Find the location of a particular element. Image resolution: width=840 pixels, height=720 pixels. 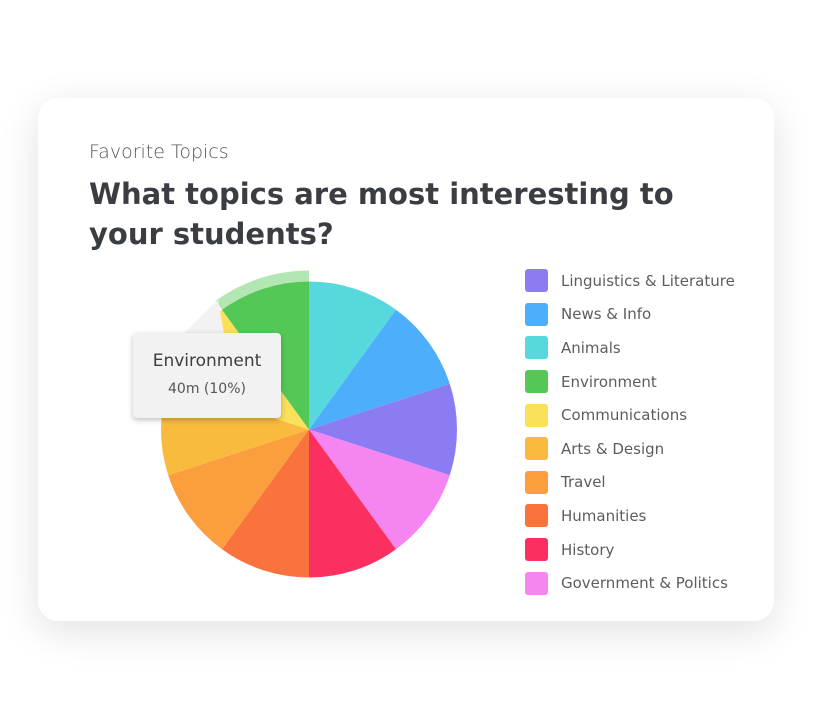

pie-slice-news-info is located at coordinates (379, 369).